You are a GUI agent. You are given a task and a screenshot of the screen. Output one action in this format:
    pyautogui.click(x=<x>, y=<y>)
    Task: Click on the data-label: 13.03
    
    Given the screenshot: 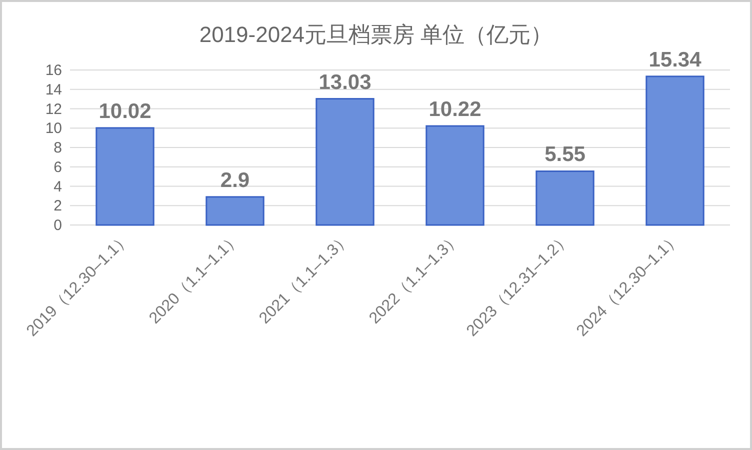 What is the action you would take?
    pyautogui.click(x=345, y=82)
    